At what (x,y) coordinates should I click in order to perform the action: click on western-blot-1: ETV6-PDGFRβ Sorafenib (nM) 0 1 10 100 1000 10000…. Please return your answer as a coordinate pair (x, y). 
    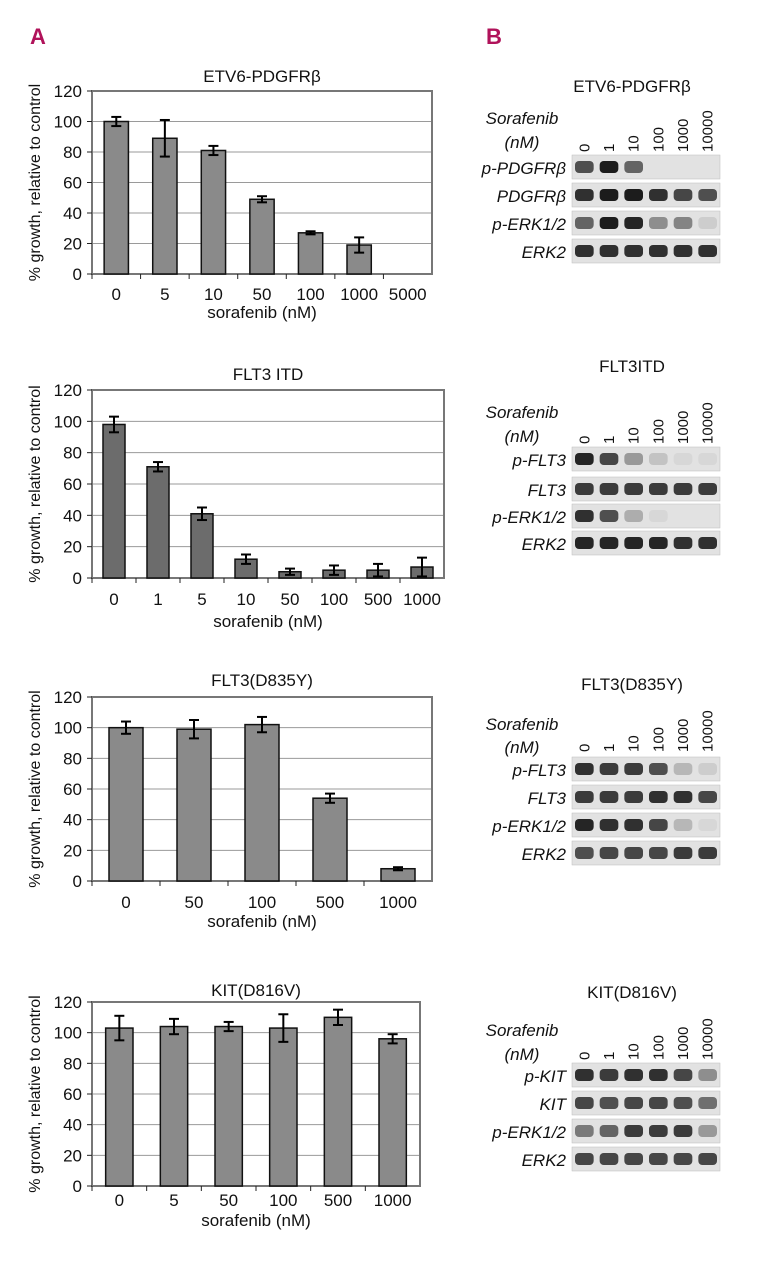
    Looking at the image, I should click on (601, 170).